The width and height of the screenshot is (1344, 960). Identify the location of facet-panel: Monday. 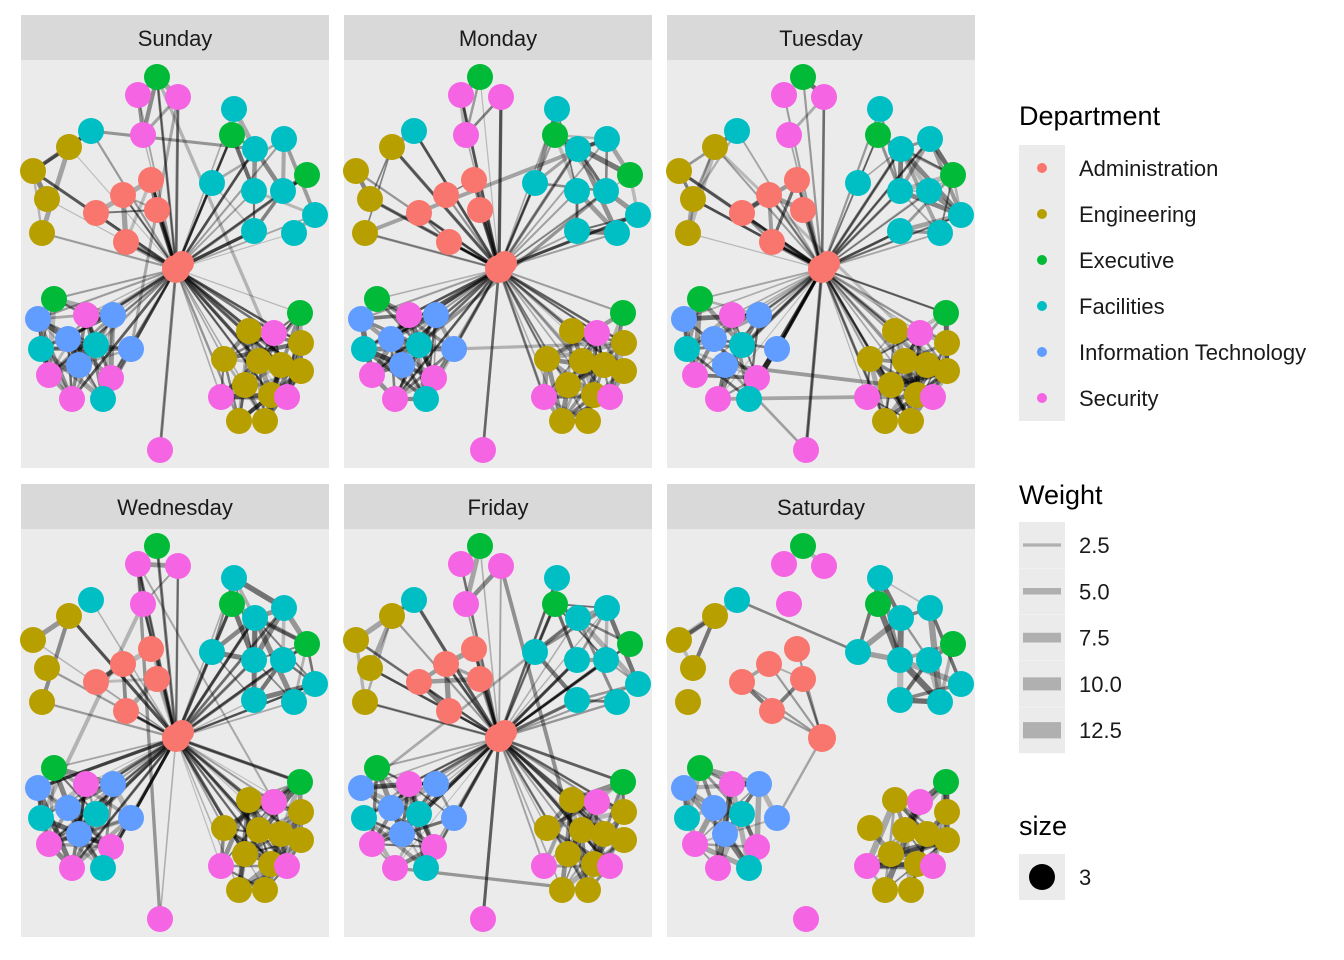
(497, 241).